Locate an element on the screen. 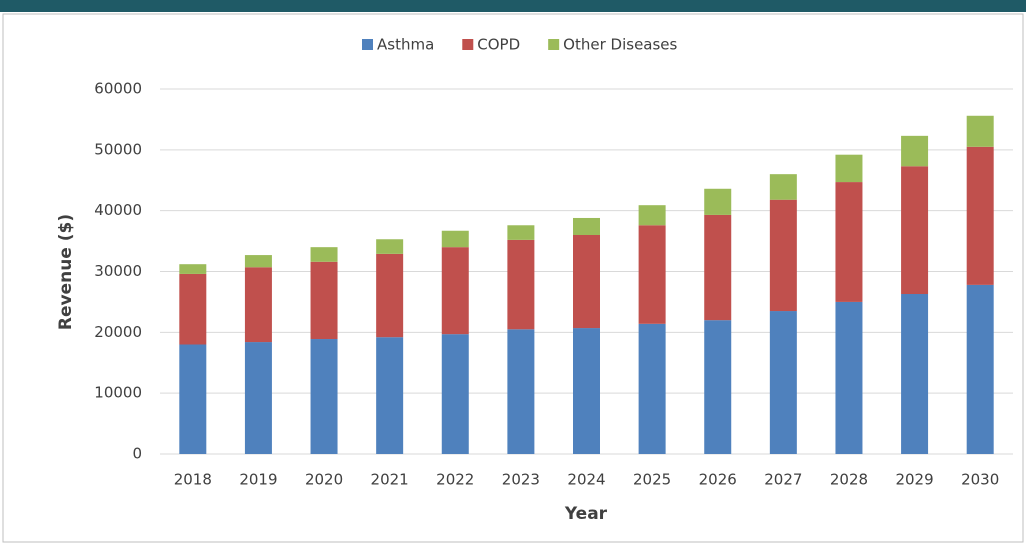 This screenshot has height=543, width=1026. x-tick-label: 2025 is located at coordinates (652, 480).